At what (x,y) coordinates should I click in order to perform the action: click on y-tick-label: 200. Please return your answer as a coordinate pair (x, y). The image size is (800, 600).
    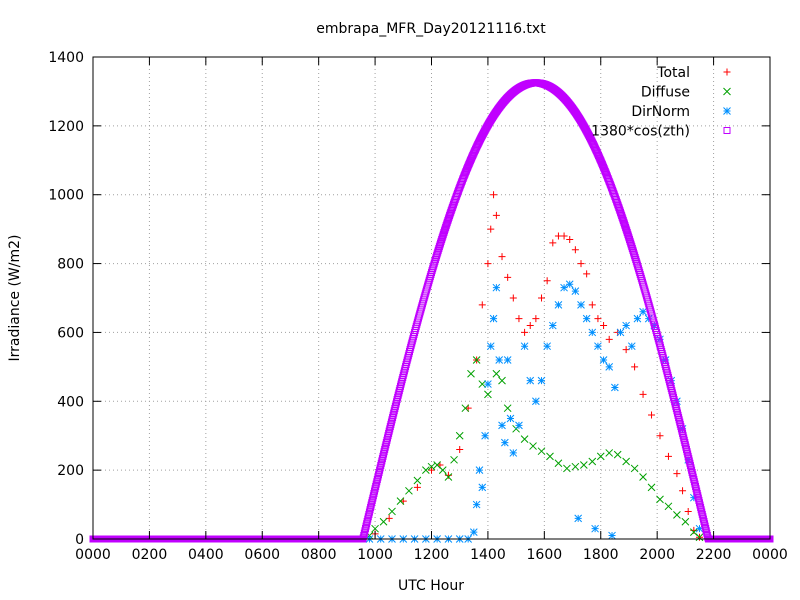
    Looking at the image, I should click on (70, 471).